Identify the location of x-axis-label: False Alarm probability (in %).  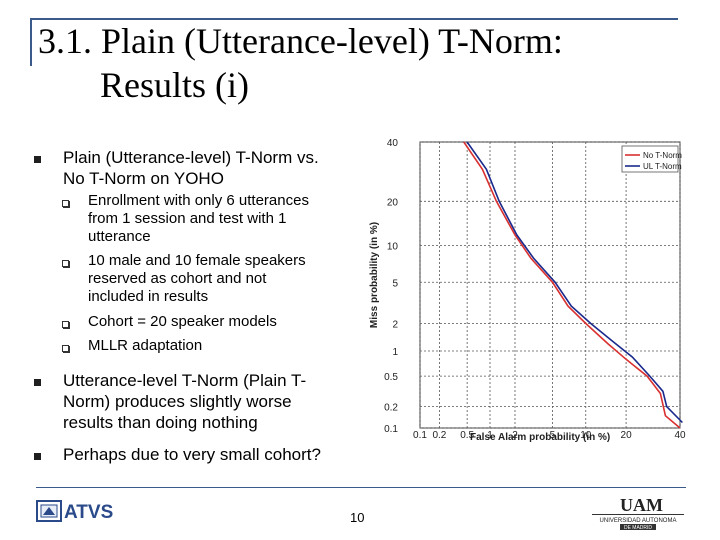
(540, 437).